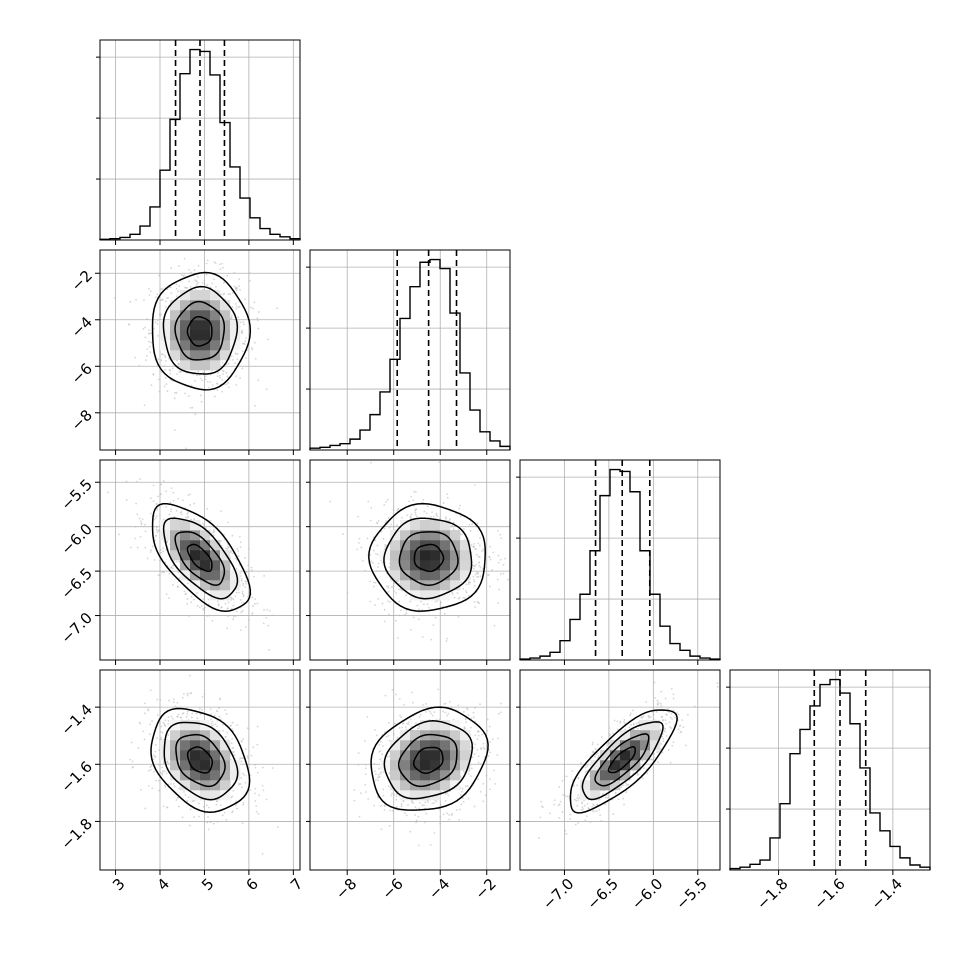 This screenshot has width=970, height=970. I want to click on pair-content, so click(190, 564).